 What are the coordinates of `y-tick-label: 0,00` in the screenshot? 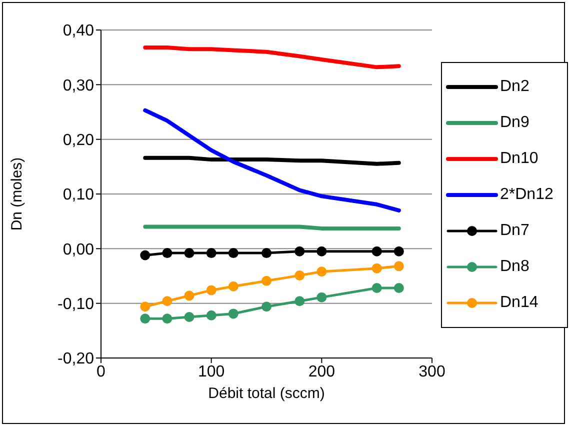 It's located at (78, 249).